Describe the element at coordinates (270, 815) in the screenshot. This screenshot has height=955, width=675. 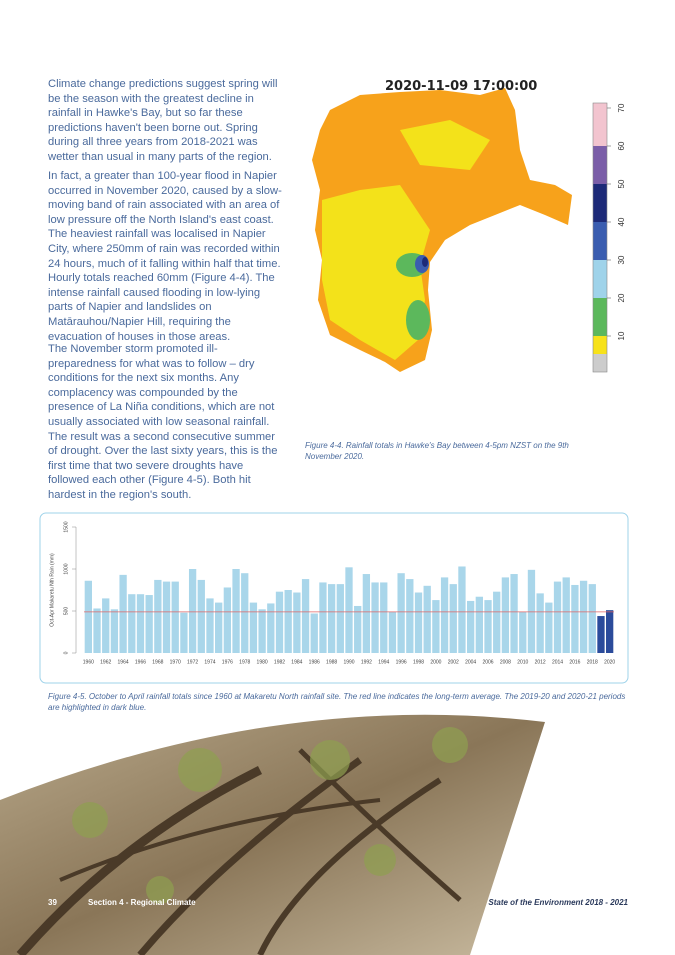
I see `leaves` at that location.